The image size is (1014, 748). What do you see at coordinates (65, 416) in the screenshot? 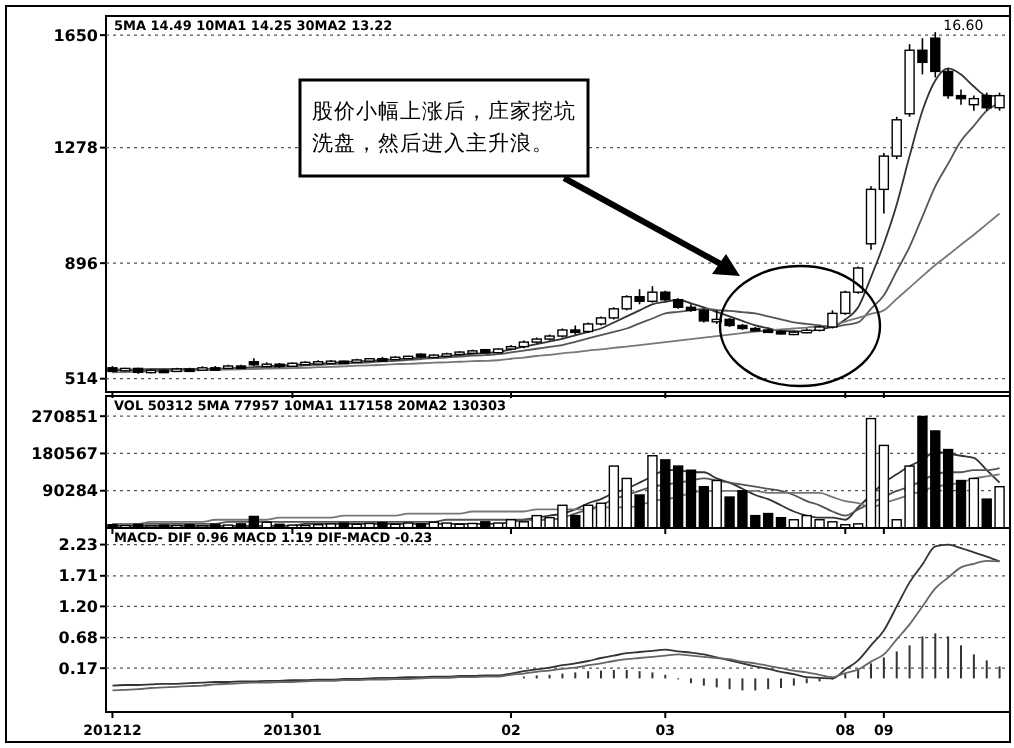
I see `y-tick-label: 270851` at bounding box center [65, 416].